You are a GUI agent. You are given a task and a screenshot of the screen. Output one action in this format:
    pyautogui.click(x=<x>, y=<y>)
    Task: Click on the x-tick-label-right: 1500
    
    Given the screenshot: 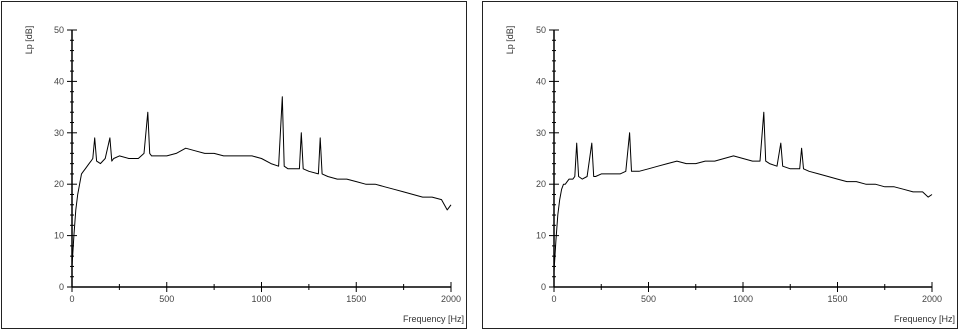 What is the action you would take?
    pyautogui.click(x=837, y=299)
    